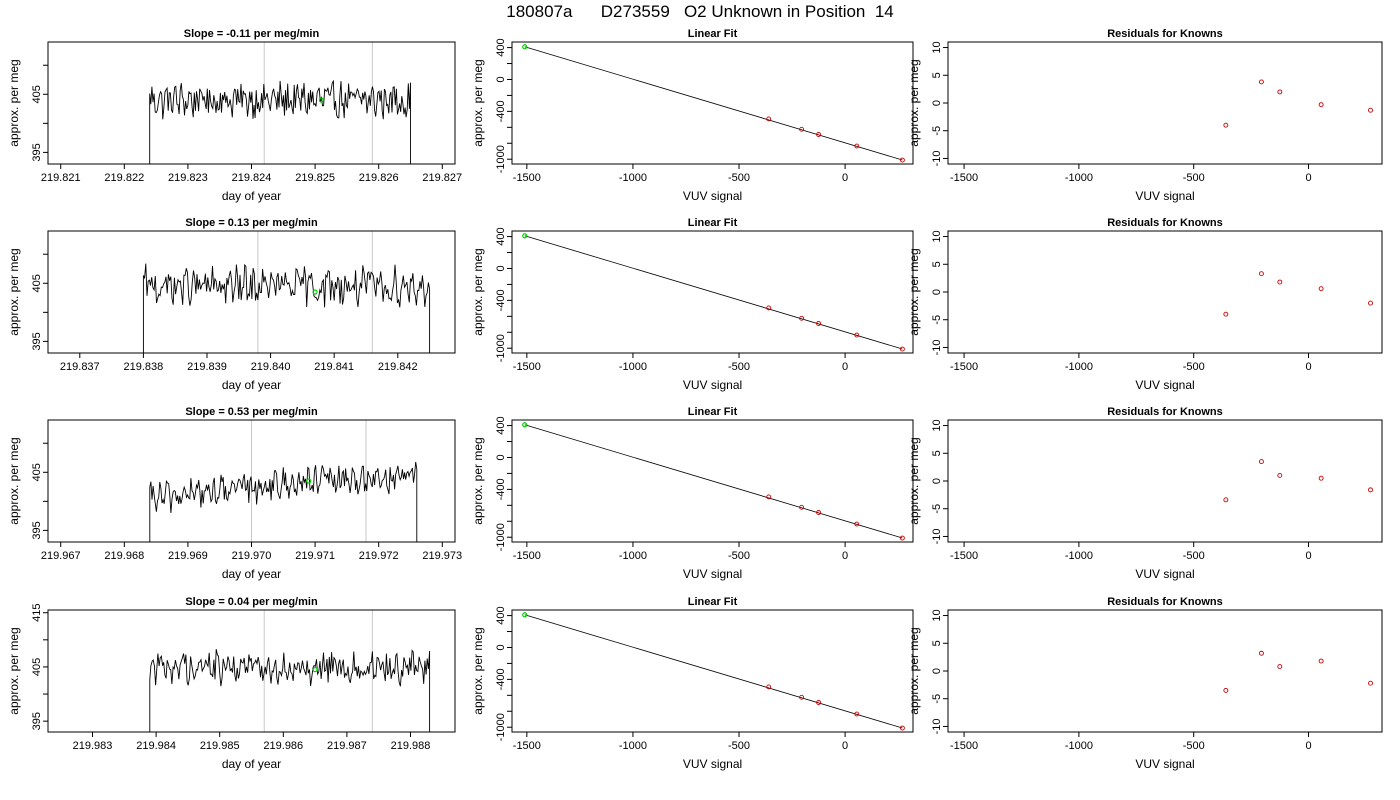 Image resolution: width=1400 pixels, height=800 pixels. What do you see at coordinates (937, 131) in the screenshot?
I see `y-tick-label: -5` at bounding box center [937, 131].